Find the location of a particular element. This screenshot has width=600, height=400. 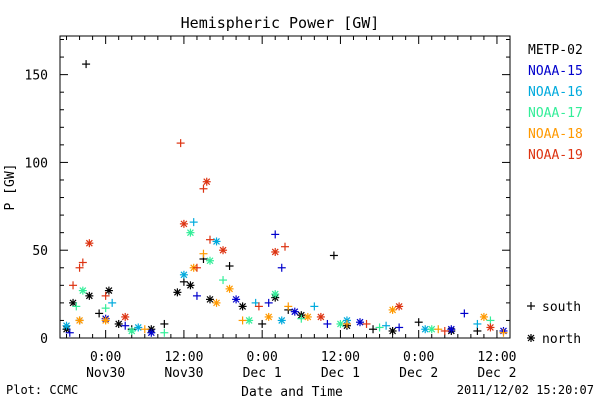

chart-title: Hemispheric Power [GW] is located at coordinates (280, 23).